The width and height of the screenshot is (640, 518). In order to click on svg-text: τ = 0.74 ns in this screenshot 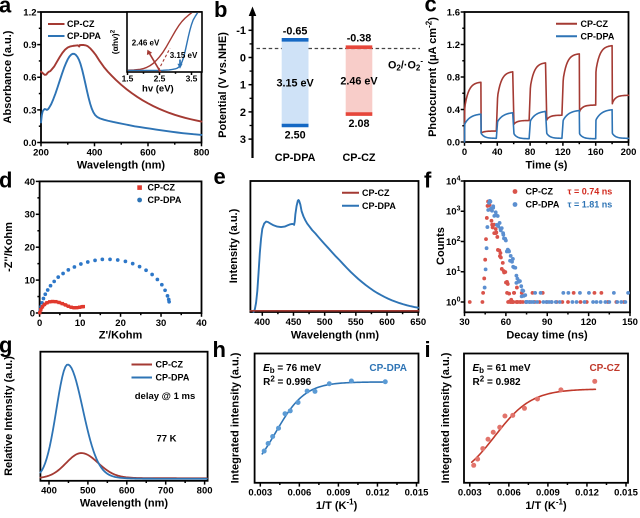, I will do `click(590, 192)`.